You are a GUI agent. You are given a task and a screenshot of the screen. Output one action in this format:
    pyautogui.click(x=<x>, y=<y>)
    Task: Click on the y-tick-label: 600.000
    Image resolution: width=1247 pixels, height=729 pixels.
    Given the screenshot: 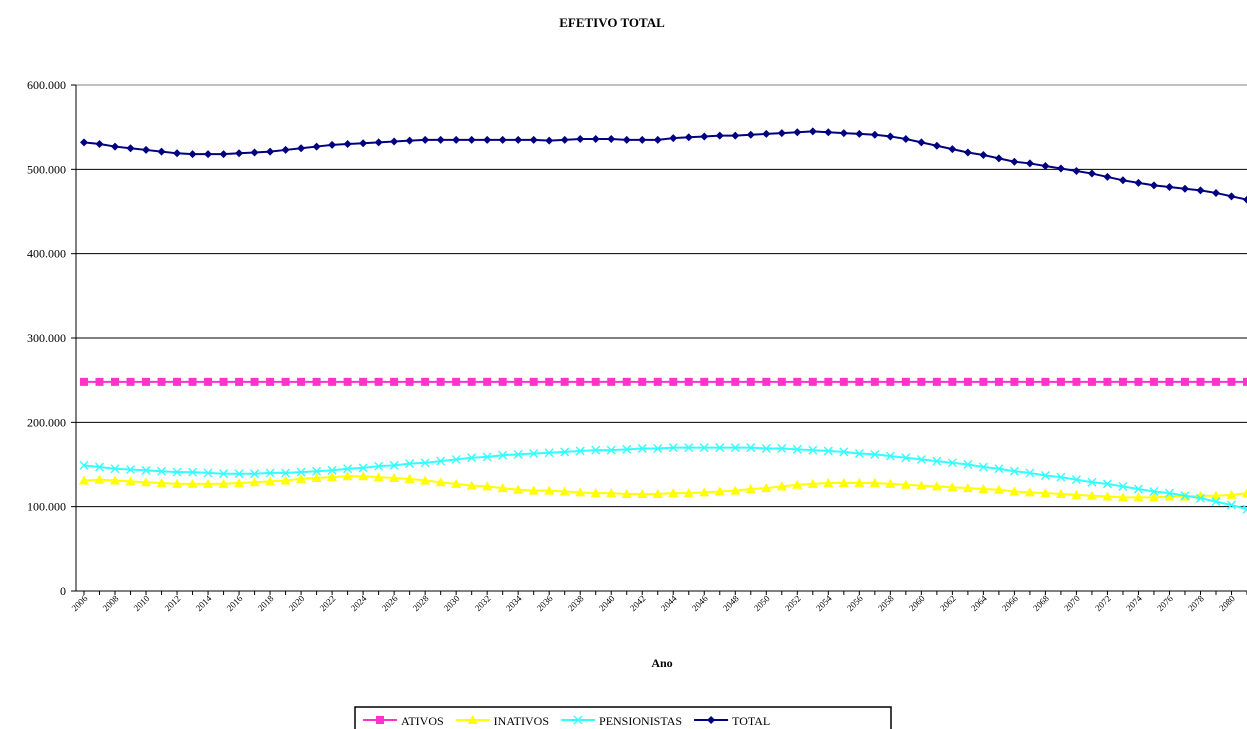 What is the action you would take?
    pyautogui.click(x=46, y=85)
    